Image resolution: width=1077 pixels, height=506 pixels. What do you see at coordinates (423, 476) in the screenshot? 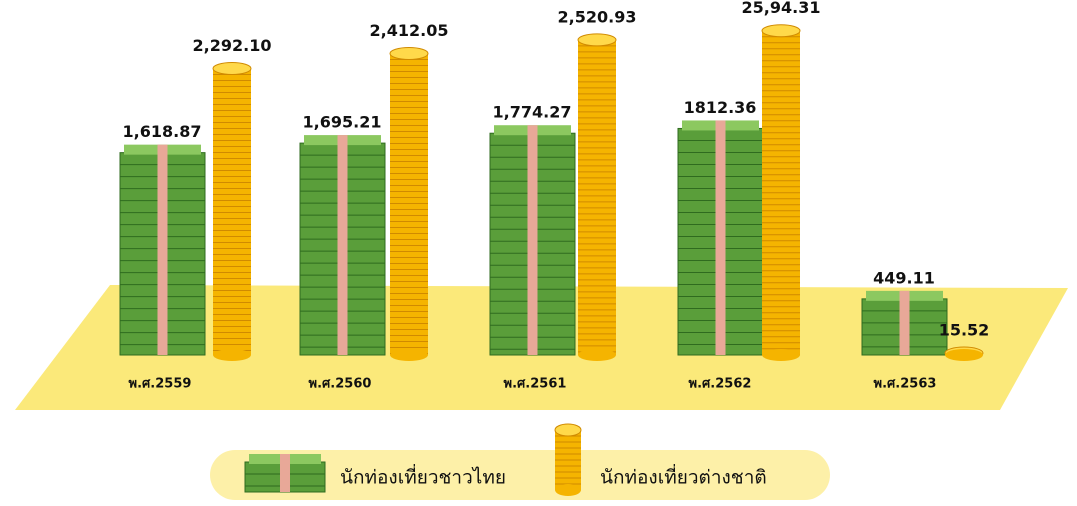
I see `legend-label: นักท่องเที่ยวชาวไทย` at bounding box center [423, 476].